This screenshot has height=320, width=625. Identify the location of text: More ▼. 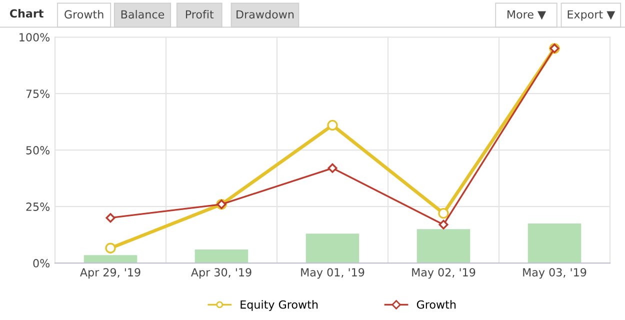
(527, 15).